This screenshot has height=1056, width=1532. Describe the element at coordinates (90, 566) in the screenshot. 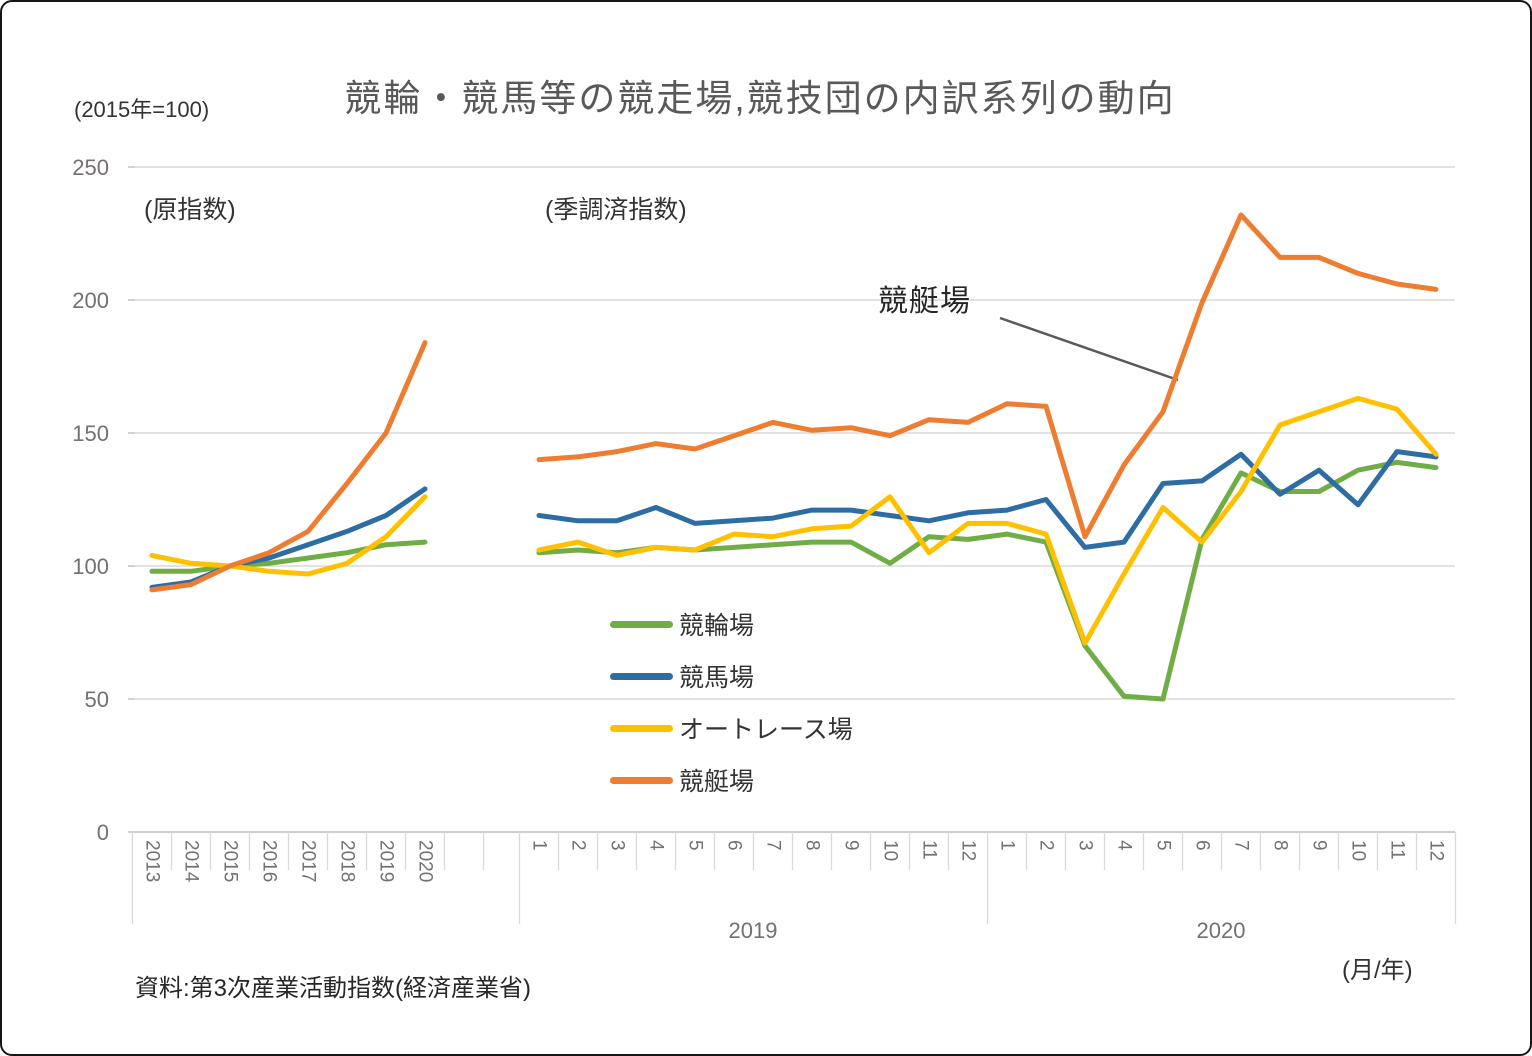

I see `y-tick-label: 100` at that location.